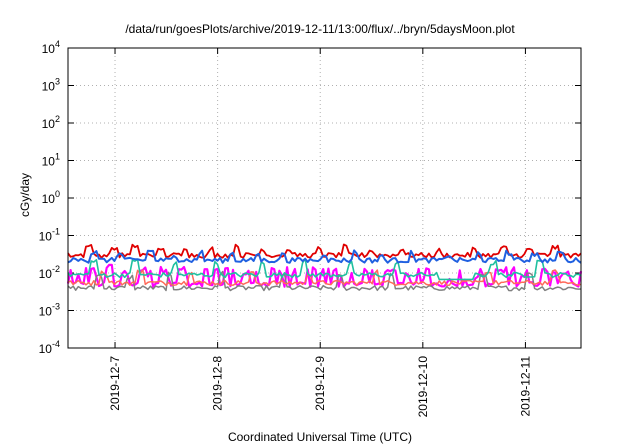 Image resolution: width=640 pixels, height=448 pixels. What do you see at coordinates (320, 437) in the screenshot?
I see `x-axis-label: Coordinated Universal Time (UTC)` at bounding box center [320, 437].